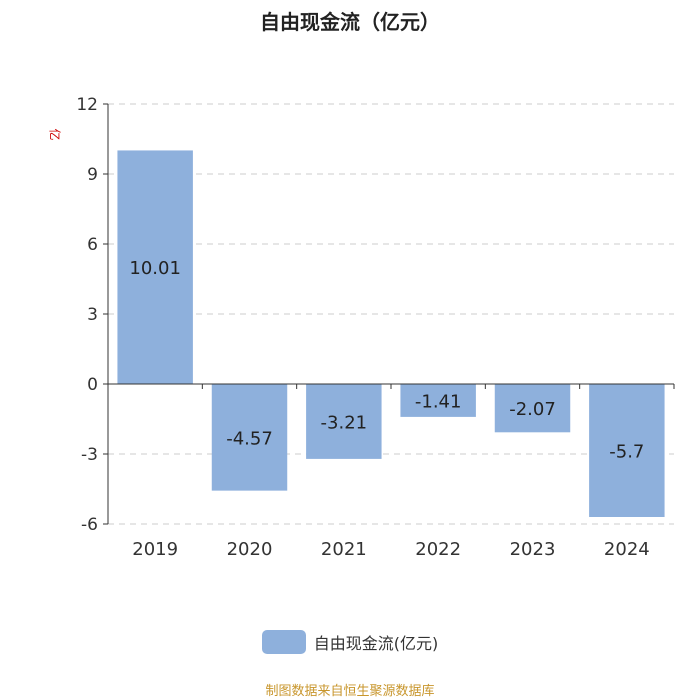 Image resolution: width=700 pixels, height=700 pixels. I want to click on x-tick-label: 2021, so click(344, 549).